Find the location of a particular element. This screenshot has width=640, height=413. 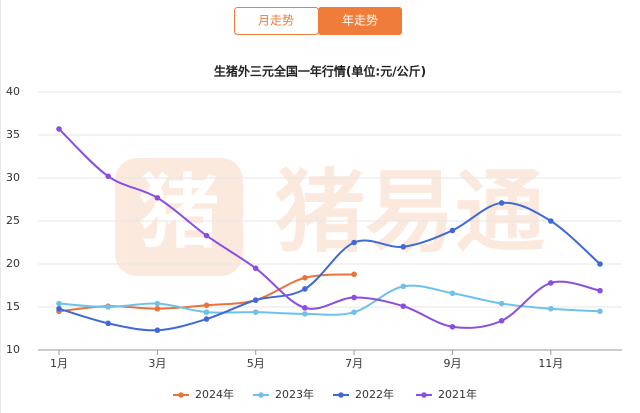

x-tick-label: 9月 is located at coordinates (452, 363).